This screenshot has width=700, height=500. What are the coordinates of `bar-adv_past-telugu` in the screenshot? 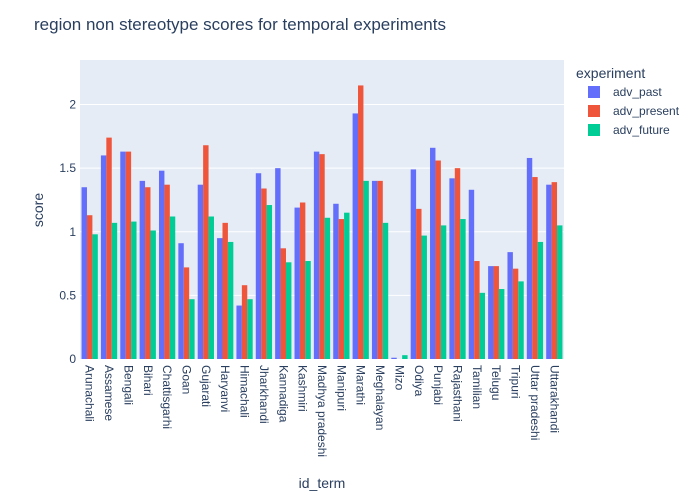 It's located at (491, 312).